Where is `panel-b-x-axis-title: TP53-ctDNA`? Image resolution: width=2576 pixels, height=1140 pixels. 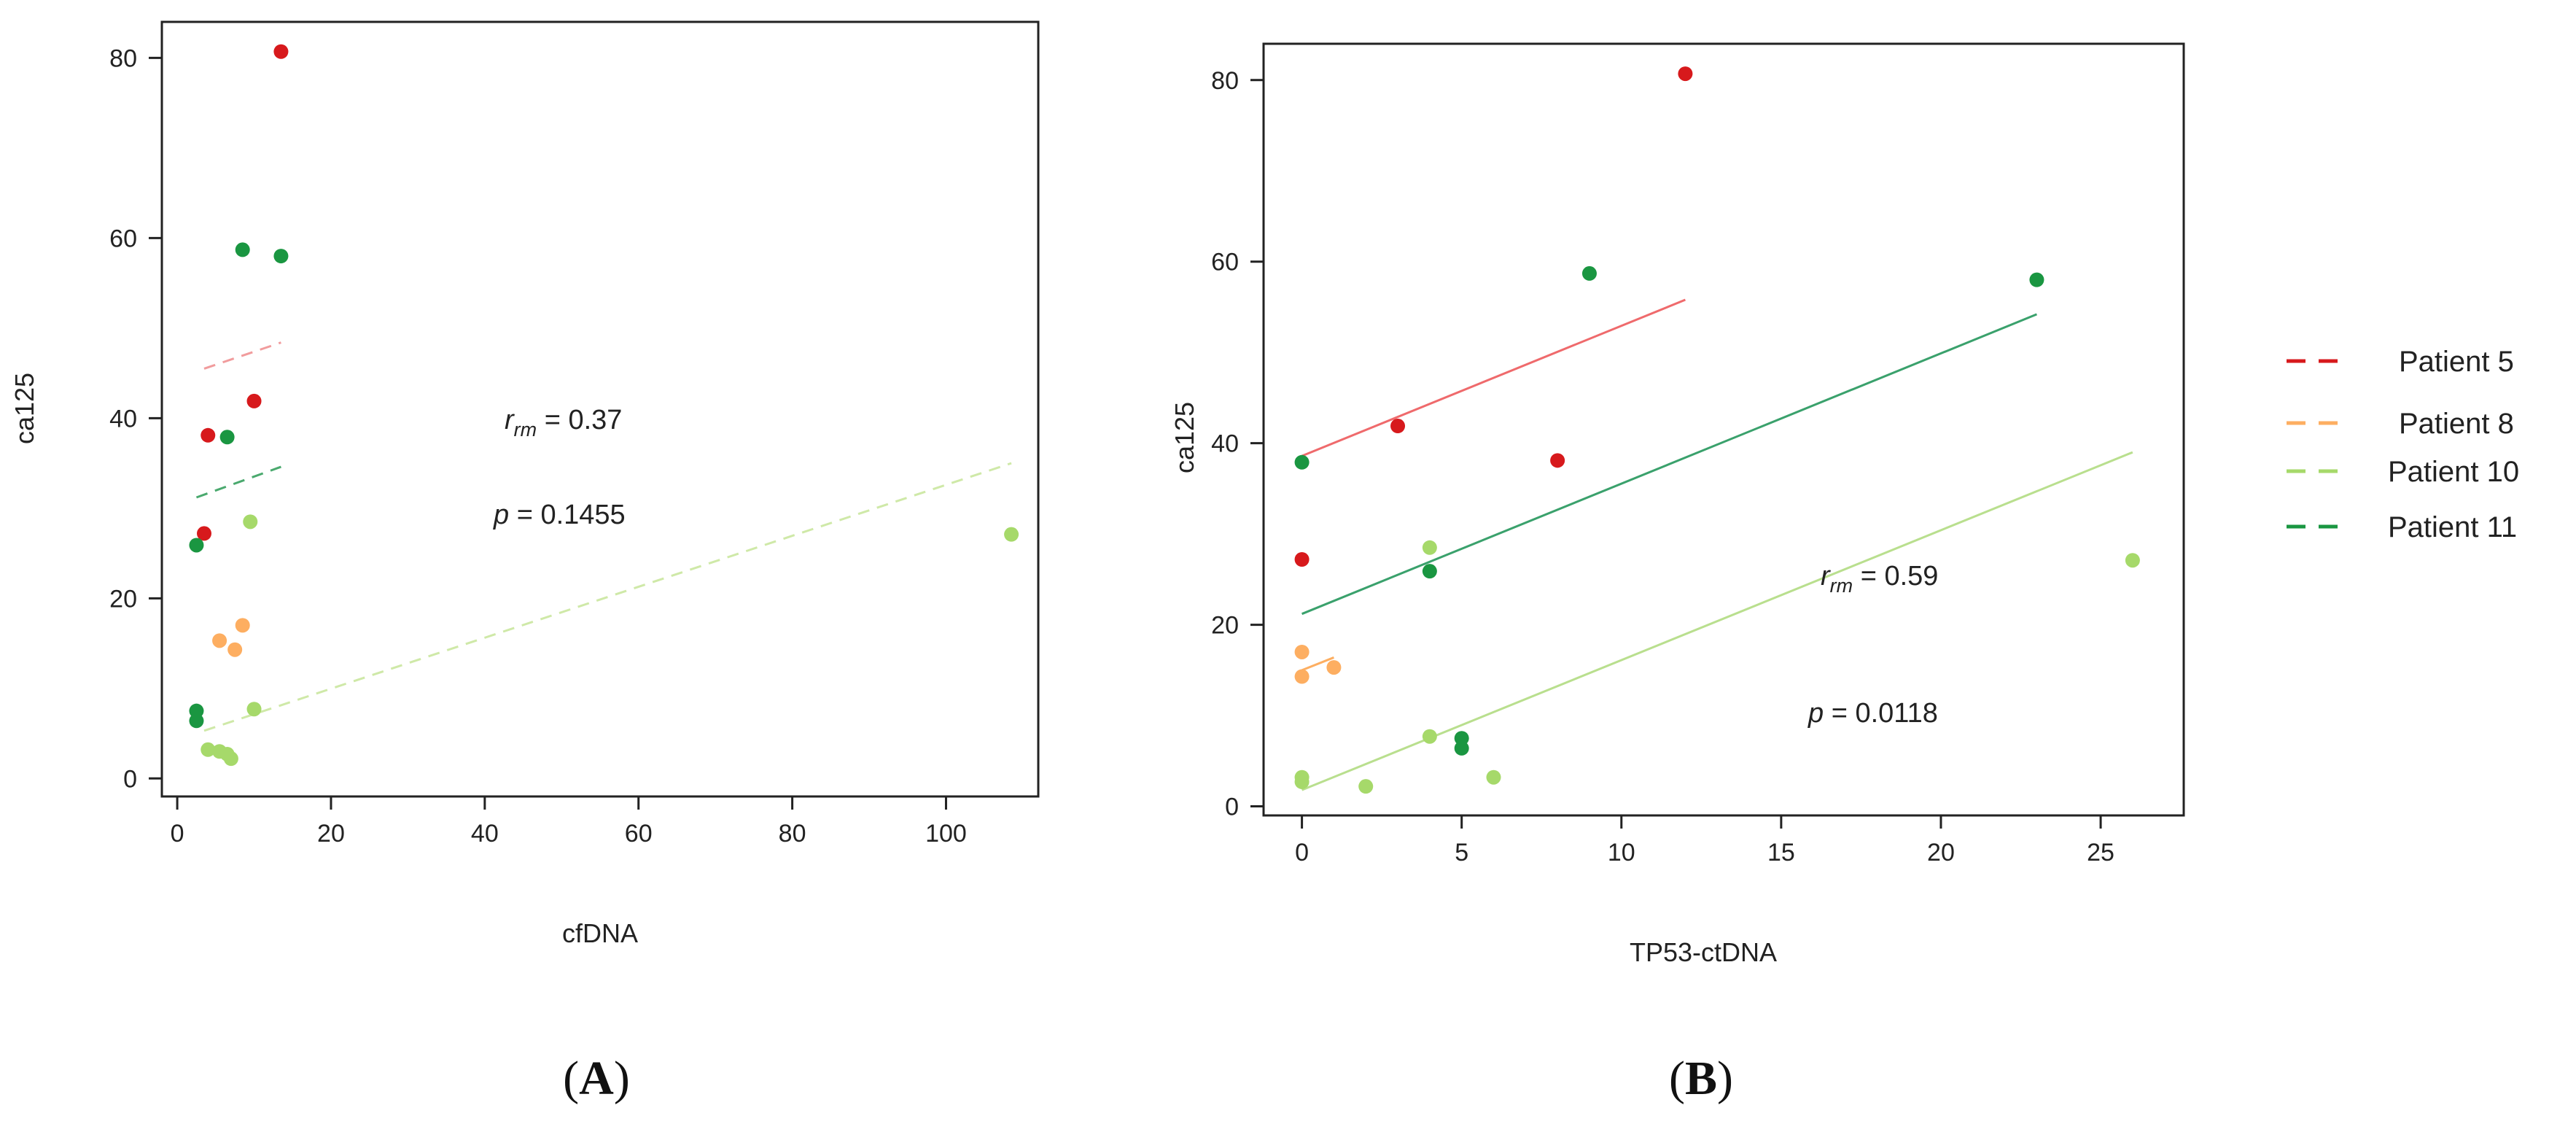
panel-b-x-axis-title: TP53-ctDNA is located at coordinates (1703, 952).